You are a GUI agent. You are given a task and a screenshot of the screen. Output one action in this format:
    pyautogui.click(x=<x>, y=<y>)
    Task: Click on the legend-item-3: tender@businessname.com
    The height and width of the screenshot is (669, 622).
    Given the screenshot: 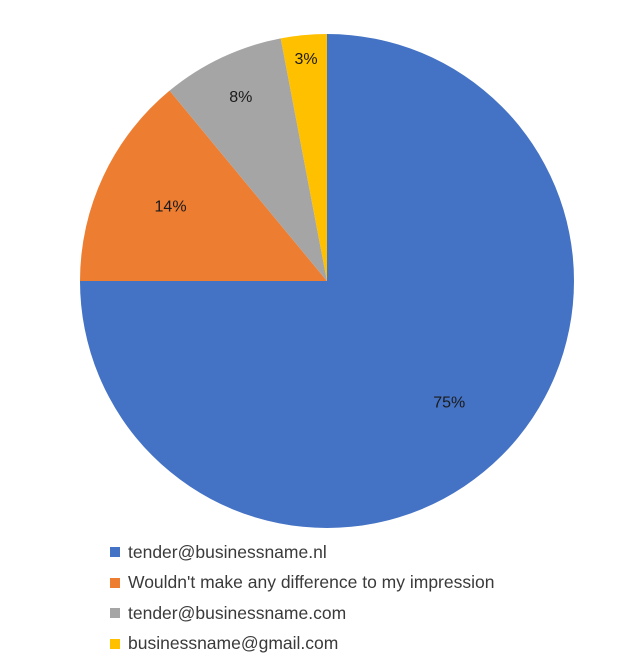 What is the action you would take?
    pyautogui.click(x=302, y=613)
    